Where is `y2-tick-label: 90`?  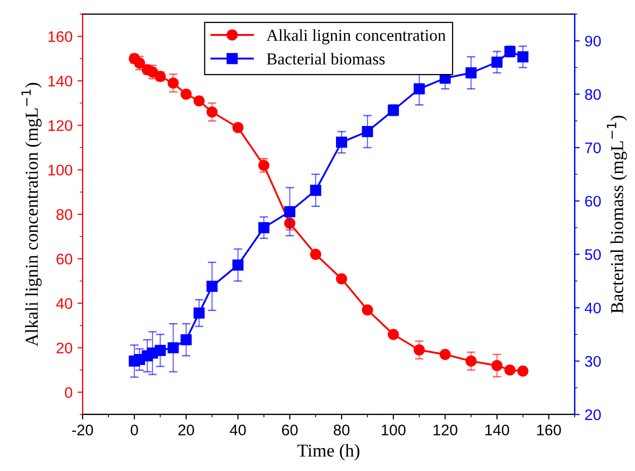
y2-tick-label: 90 is located at coordinates (593, 41).